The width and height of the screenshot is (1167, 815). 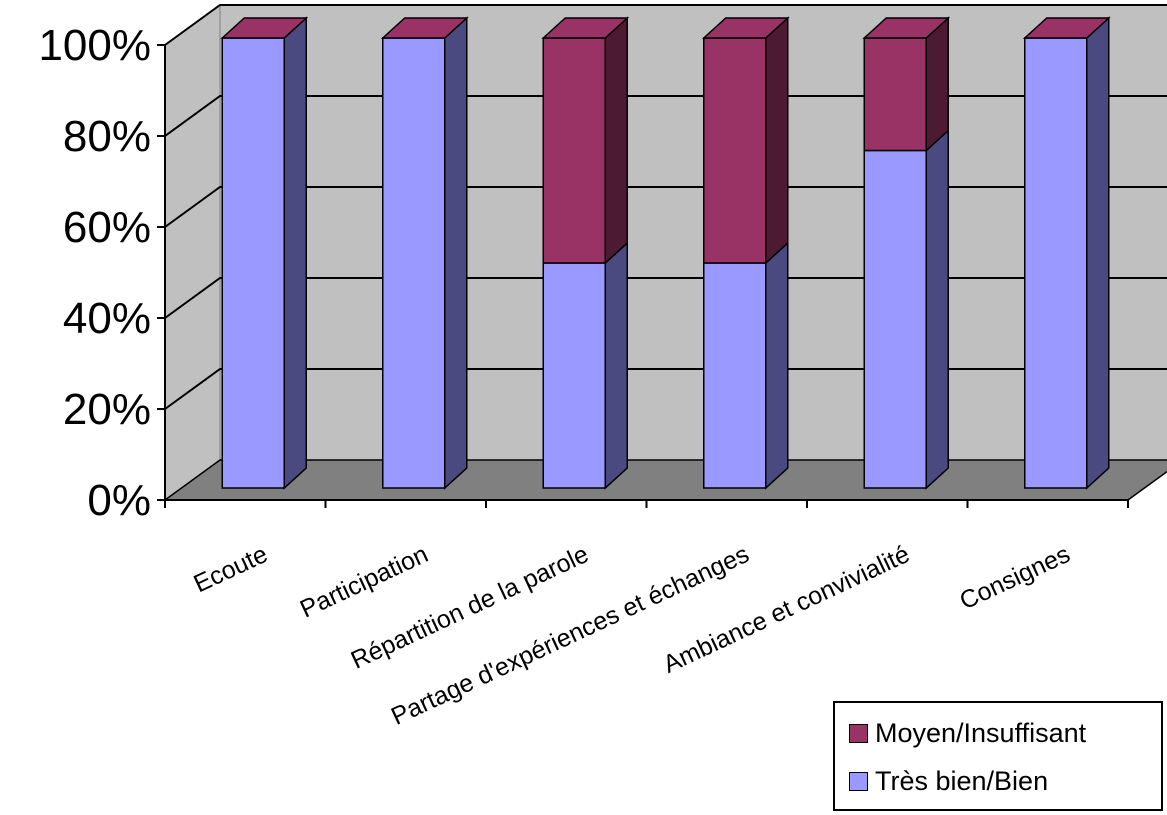 I want to click on x-tick-label: Participation, so click(x=364, y=582).